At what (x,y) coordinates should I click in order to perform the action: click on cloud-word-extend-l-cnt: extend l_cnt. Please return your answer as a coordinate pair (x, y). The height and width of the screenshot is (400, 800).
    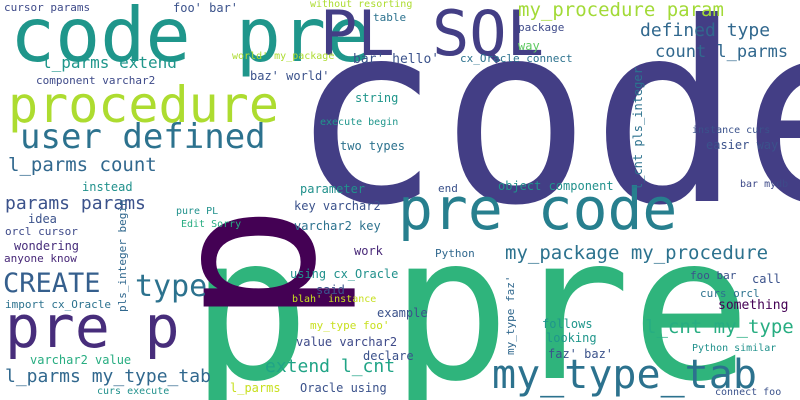
    Looking at the image, I should click on (330, 366).